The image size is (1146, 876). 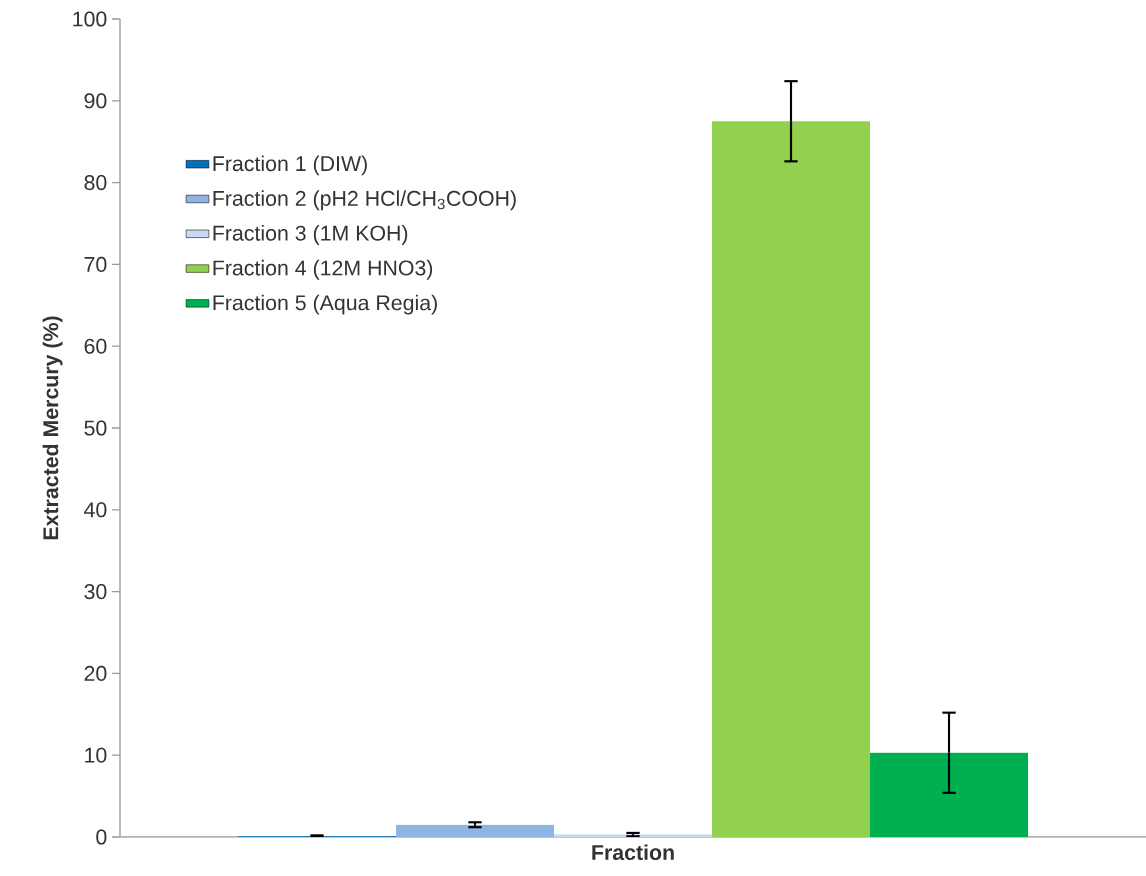 What do you see at coordinates (96, 755) in the screenshot?
I see `y-tick-label: 10` at bounding box center [96, 755].